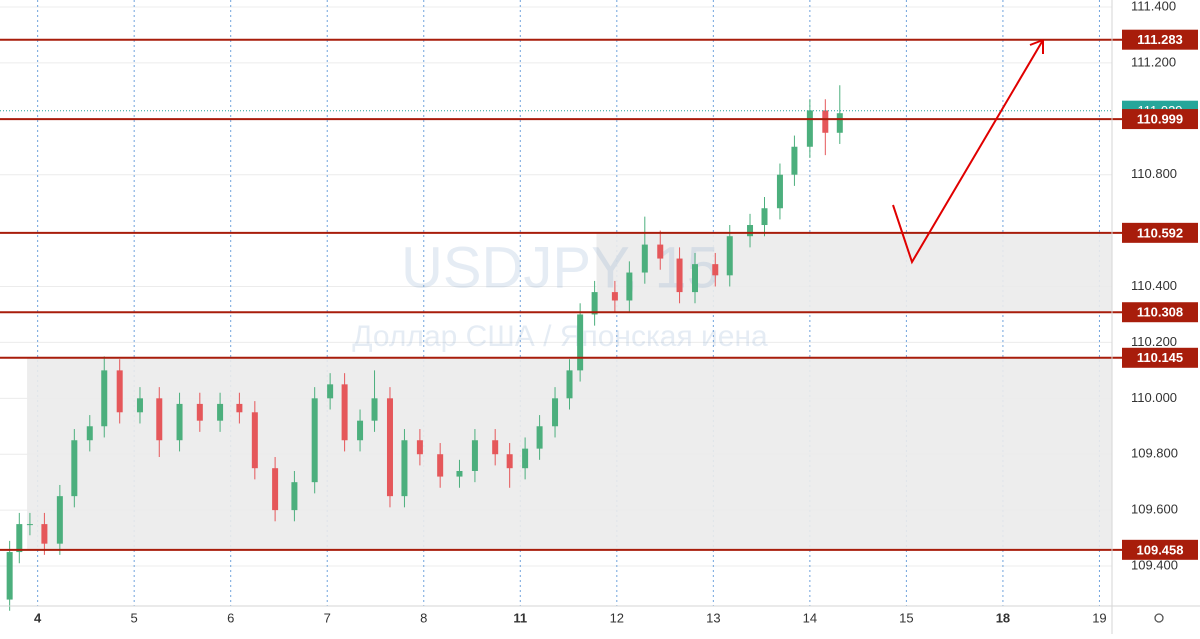 Image resolution: width=1200 pixels, height=639 pixels. Describe the element at coordinates (713, 617) in the screenshot. I see `x-tick-label: 13` at that location.